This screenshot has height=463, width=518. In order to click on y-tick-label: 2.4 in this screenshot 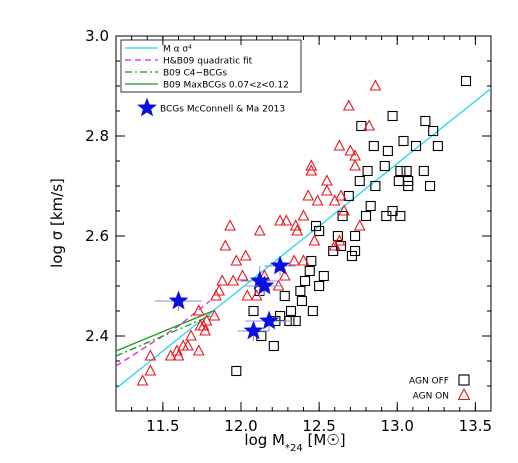, I will do `click(97, 336)`.